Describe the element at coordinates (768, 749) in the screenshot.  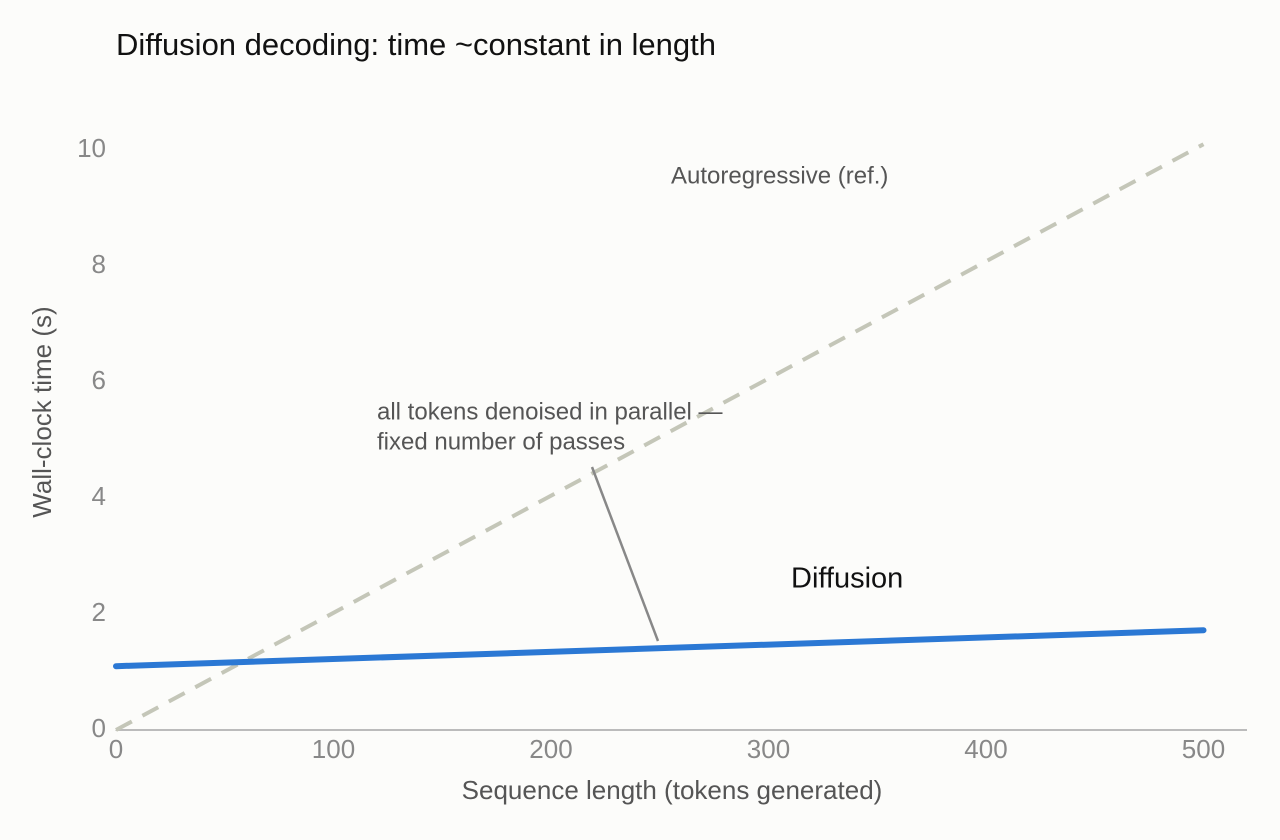
I see `x-tick-label: 300` at that location.